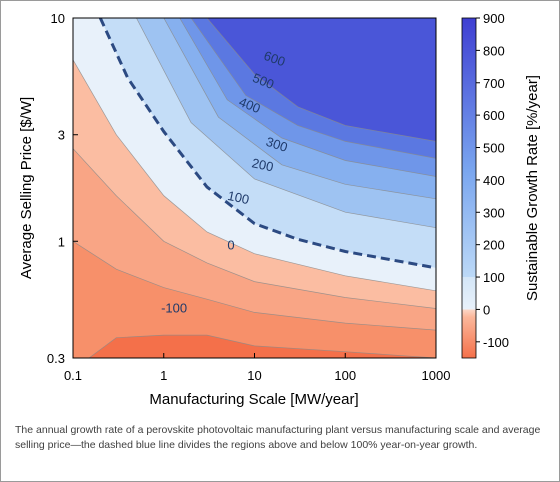 This screenshot has height=482, width=560. What do you see at coordinates (469, 188) in the screenshot?
I see `colorbar-gradient` at bounding box center [469, 188].